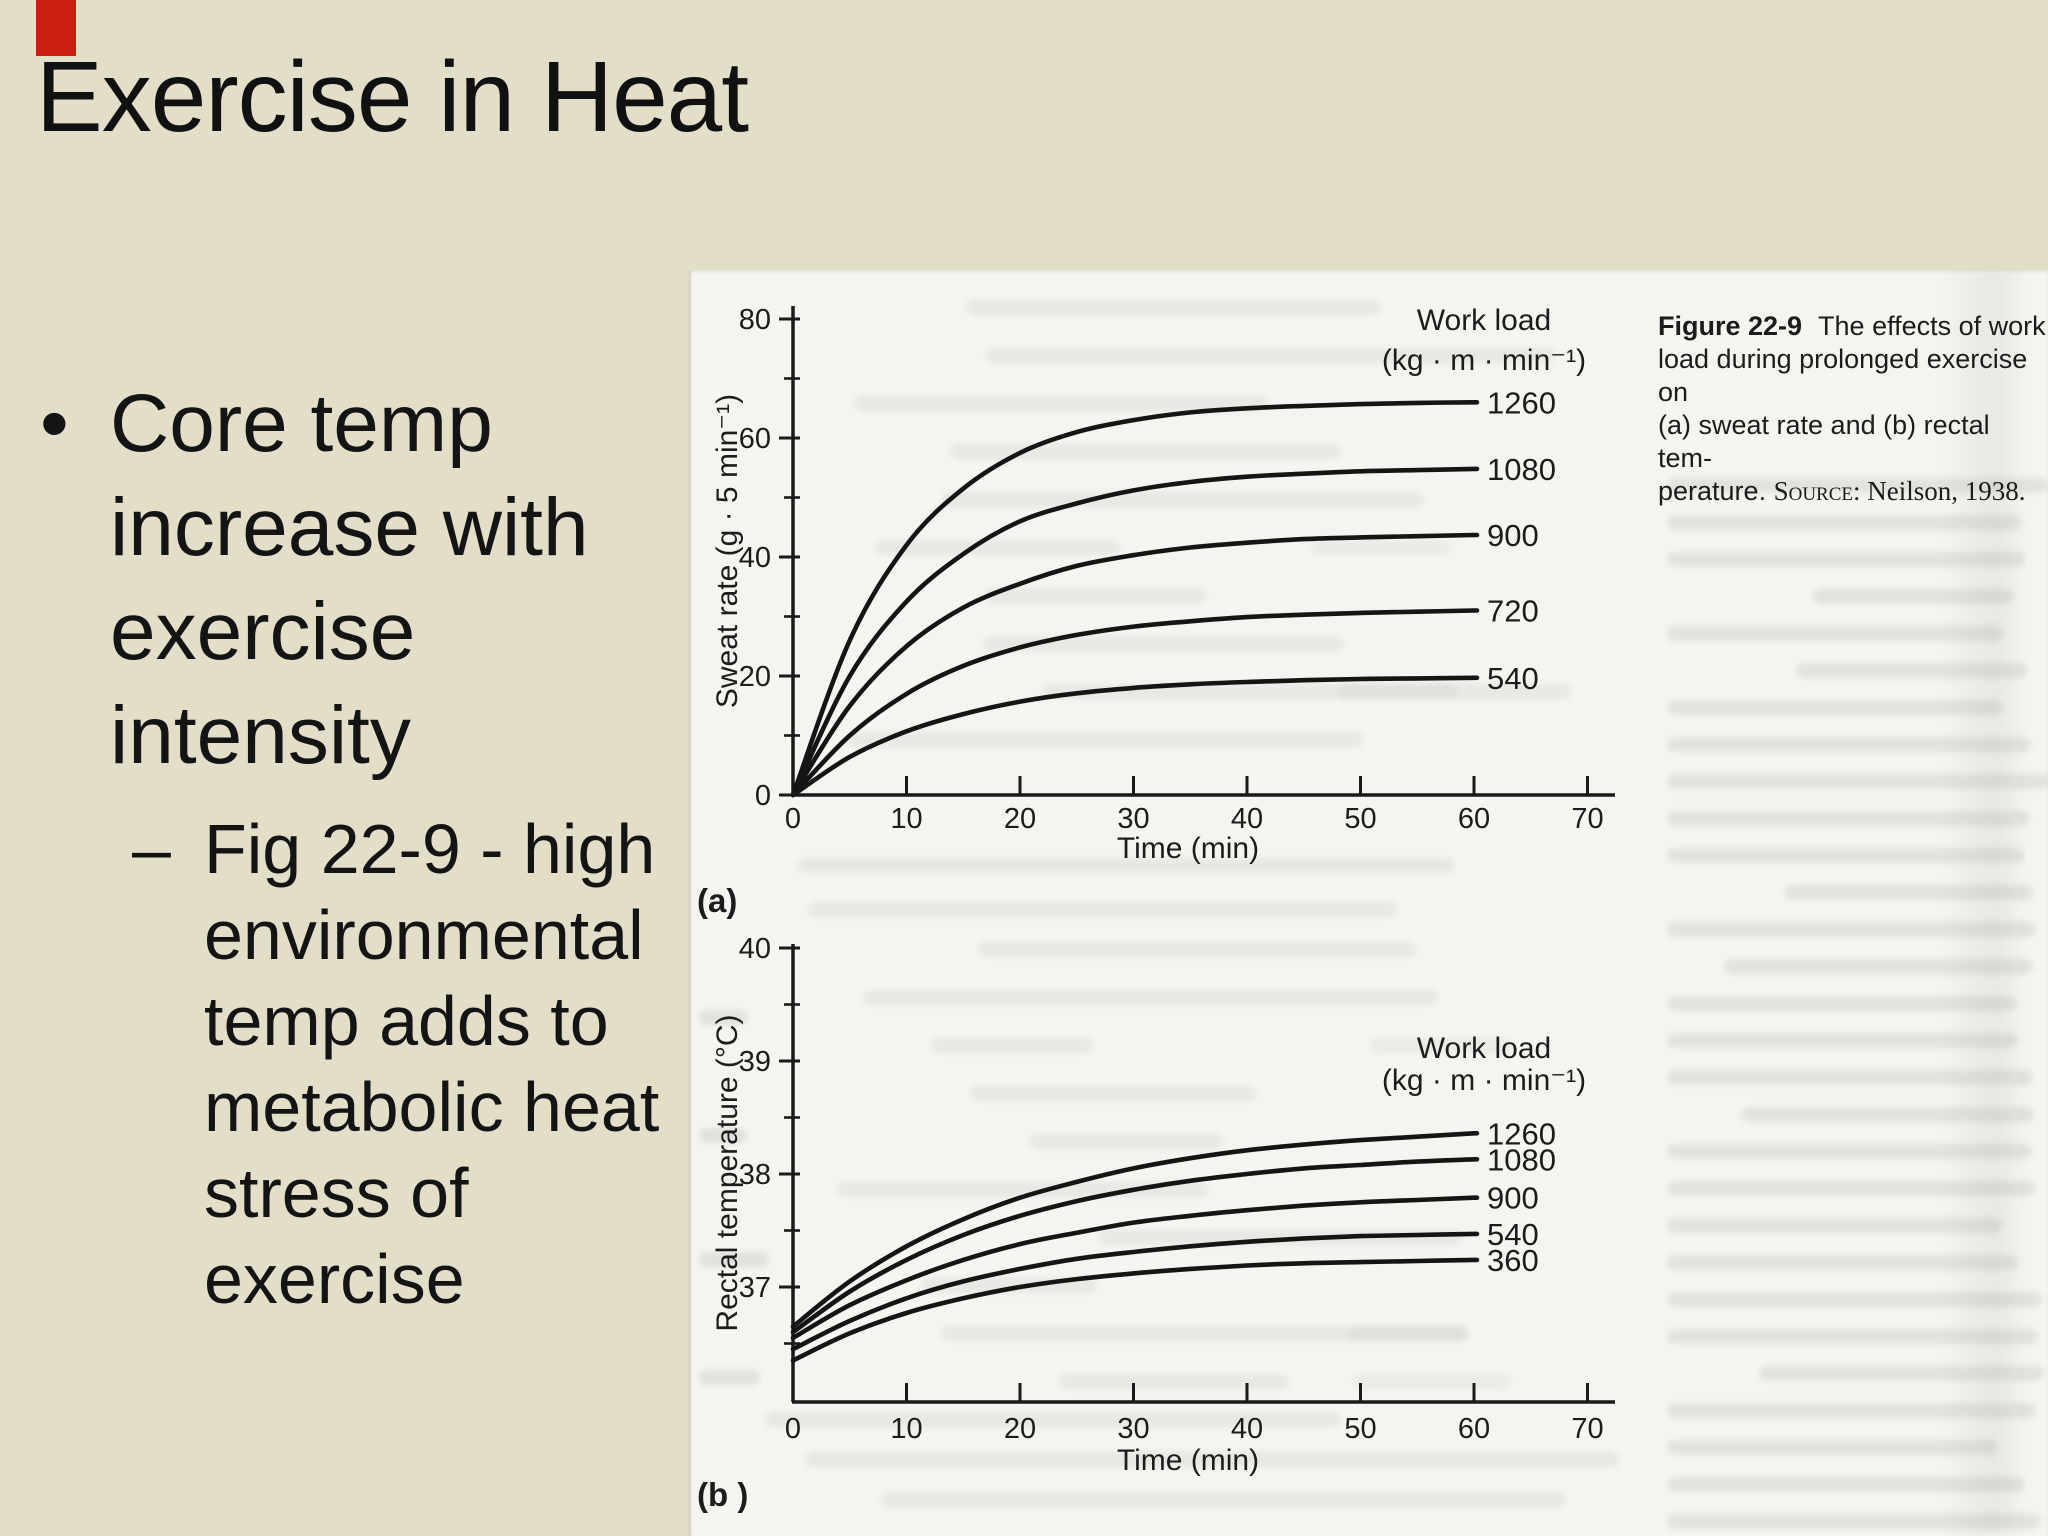 The width and height of the screenshot is (2048, 1536). What do you see at coordinates (301, 423) in the screenshot?
I see `text-line: Core temp` at bounding box center [301, 423].